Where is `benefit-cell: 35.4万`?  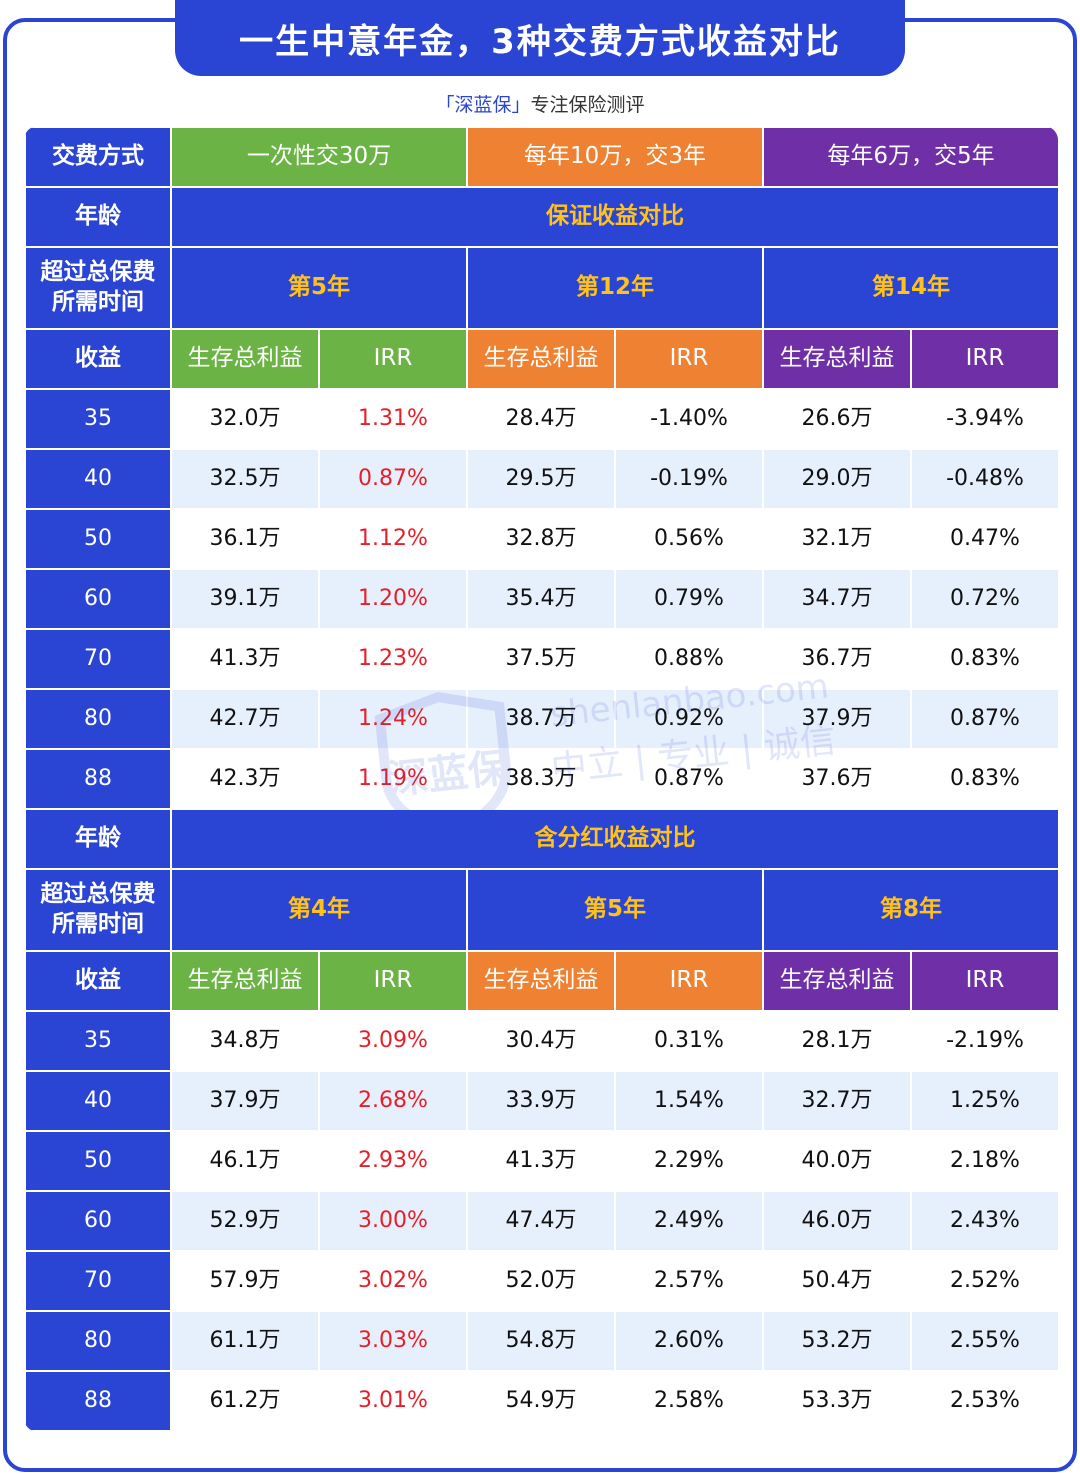
benefit-cell: 35.4万 is located at coordinates (541, 599).